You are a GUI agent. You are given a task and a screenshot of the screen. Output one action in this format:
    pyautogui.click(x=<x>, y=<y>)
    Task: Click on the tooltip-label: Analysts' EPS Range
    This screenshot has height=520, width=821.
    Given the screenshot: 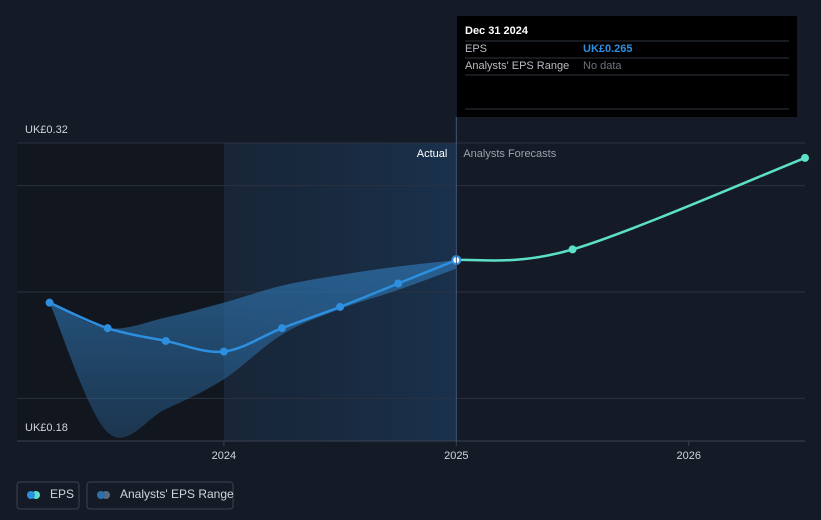 What is the action you would take?
    pyautogui.click(x=517, y=66)
    